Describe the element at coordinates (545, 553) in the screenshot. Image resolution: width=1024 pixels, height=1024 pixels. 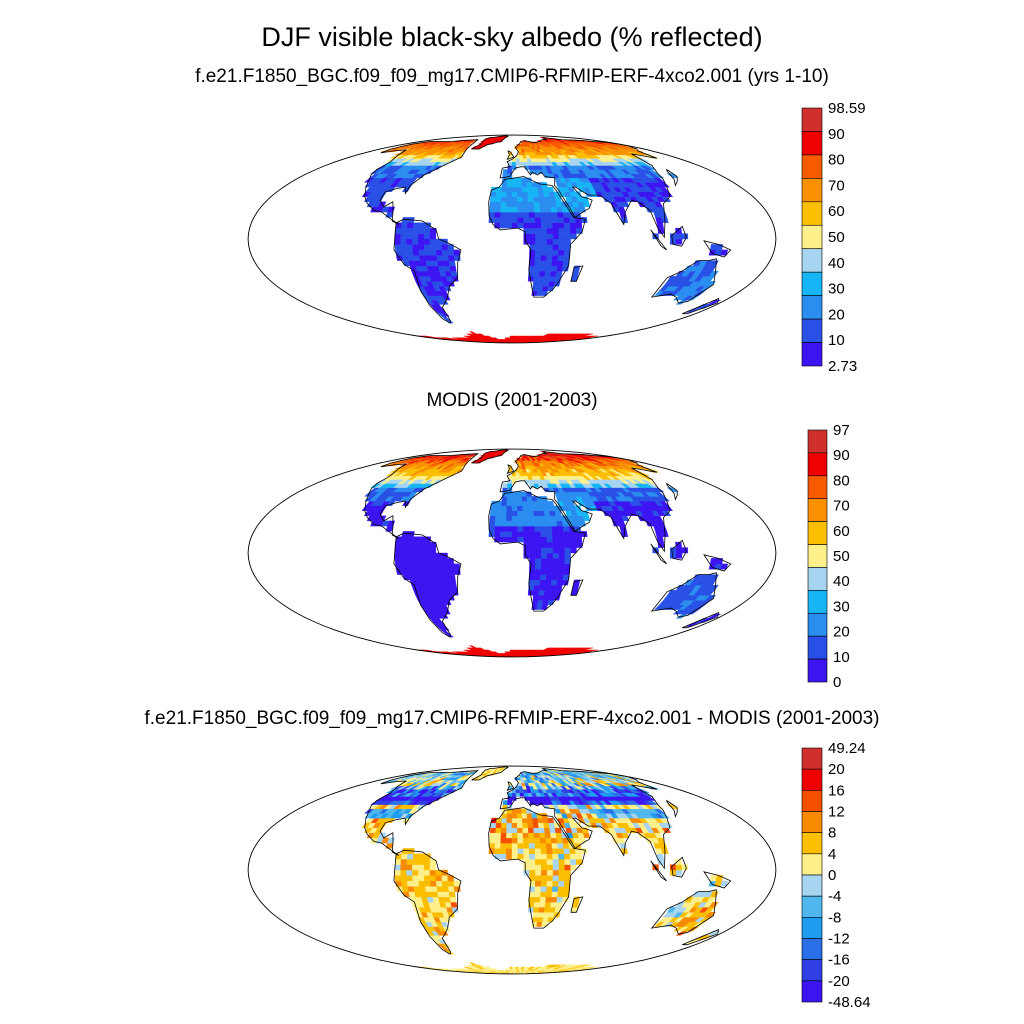
I see `map-cells` at that location.